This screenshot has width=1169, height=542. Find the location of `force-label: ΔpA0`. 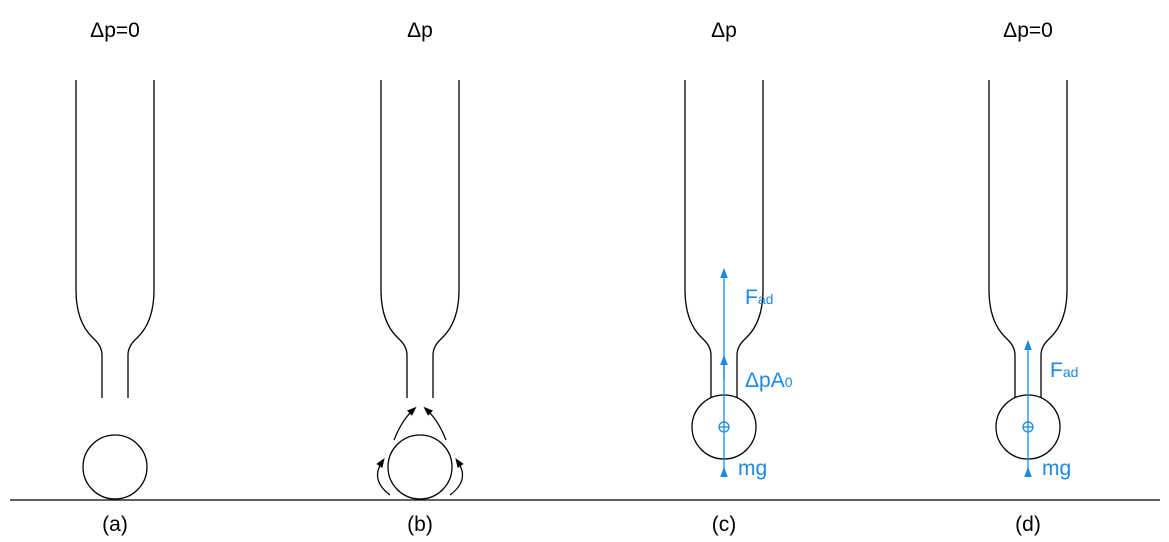

force-label: ΔpA0 is located at coordinates (769, 380).